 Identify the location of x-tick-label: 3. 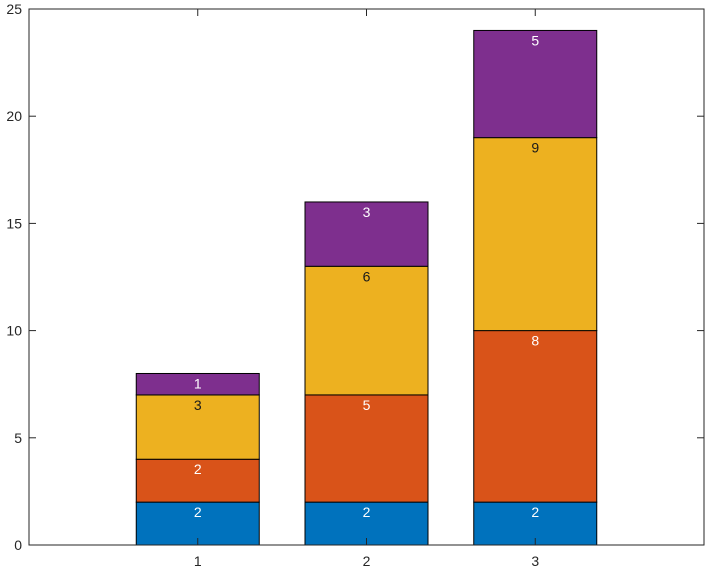
(535, 561).